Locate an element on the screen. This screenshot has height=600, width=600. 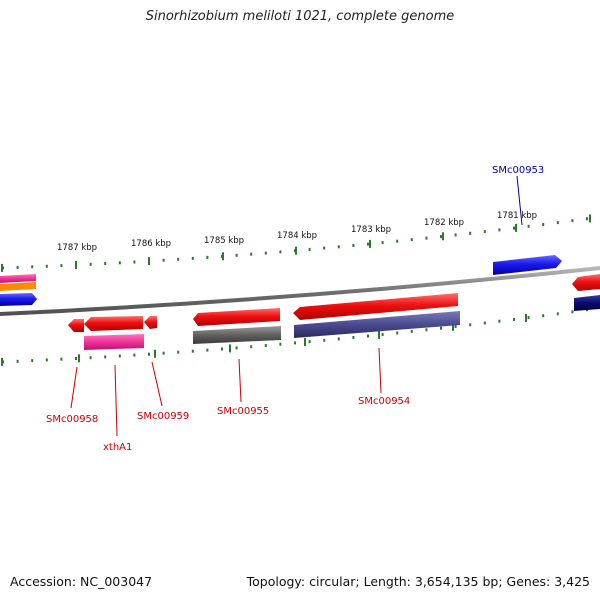
accession-text: Accession: NC_003047 is located at coordinates (81, 581).